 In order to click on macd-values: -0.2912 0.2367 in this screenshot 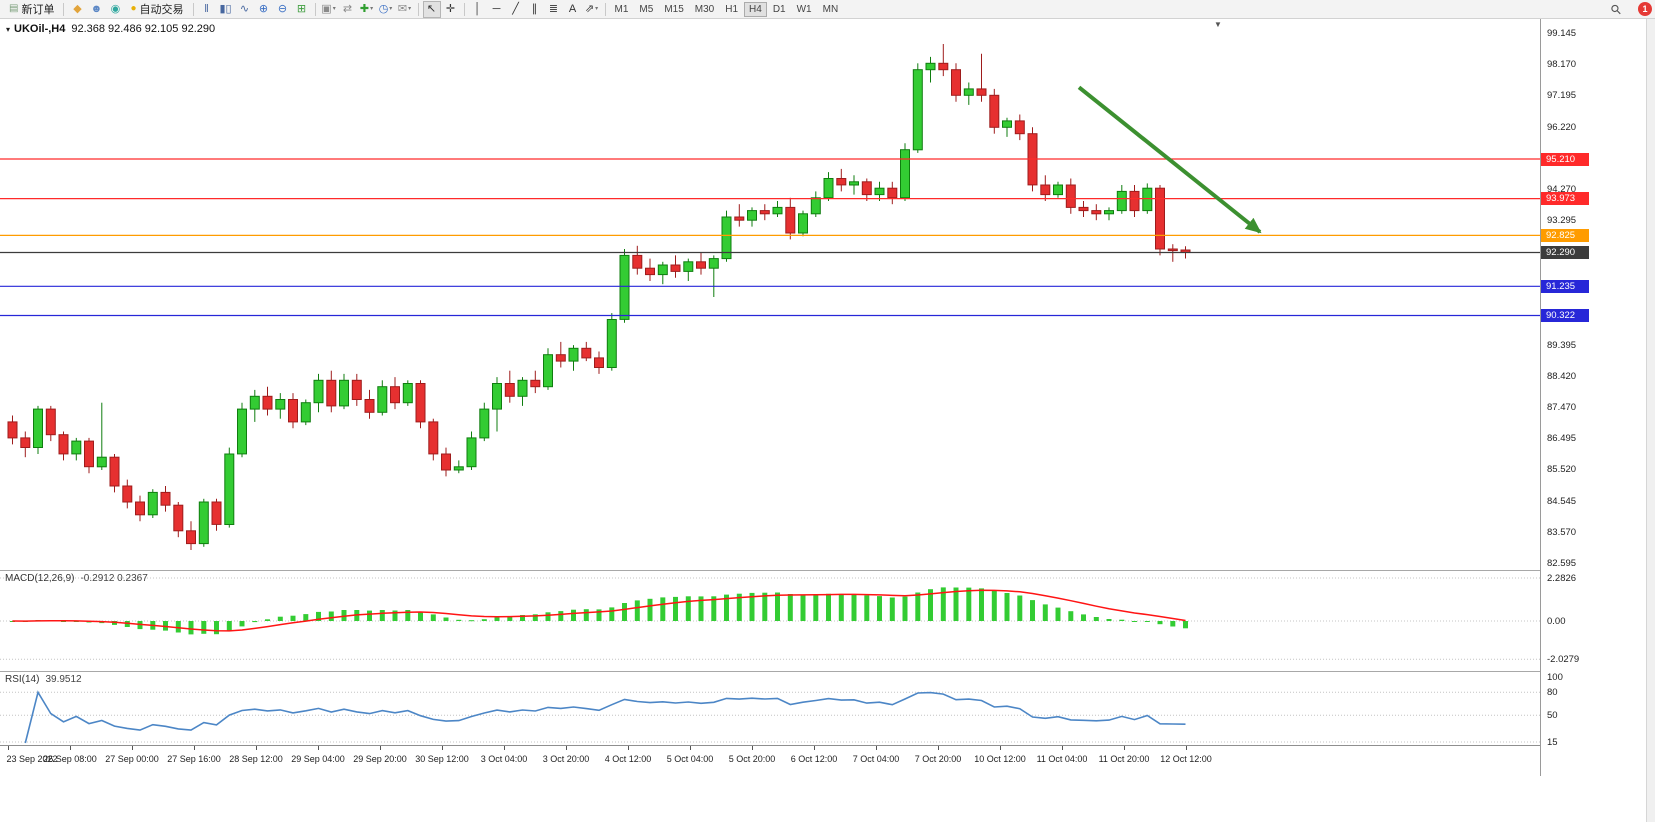, I will do `click(114, 578)`.